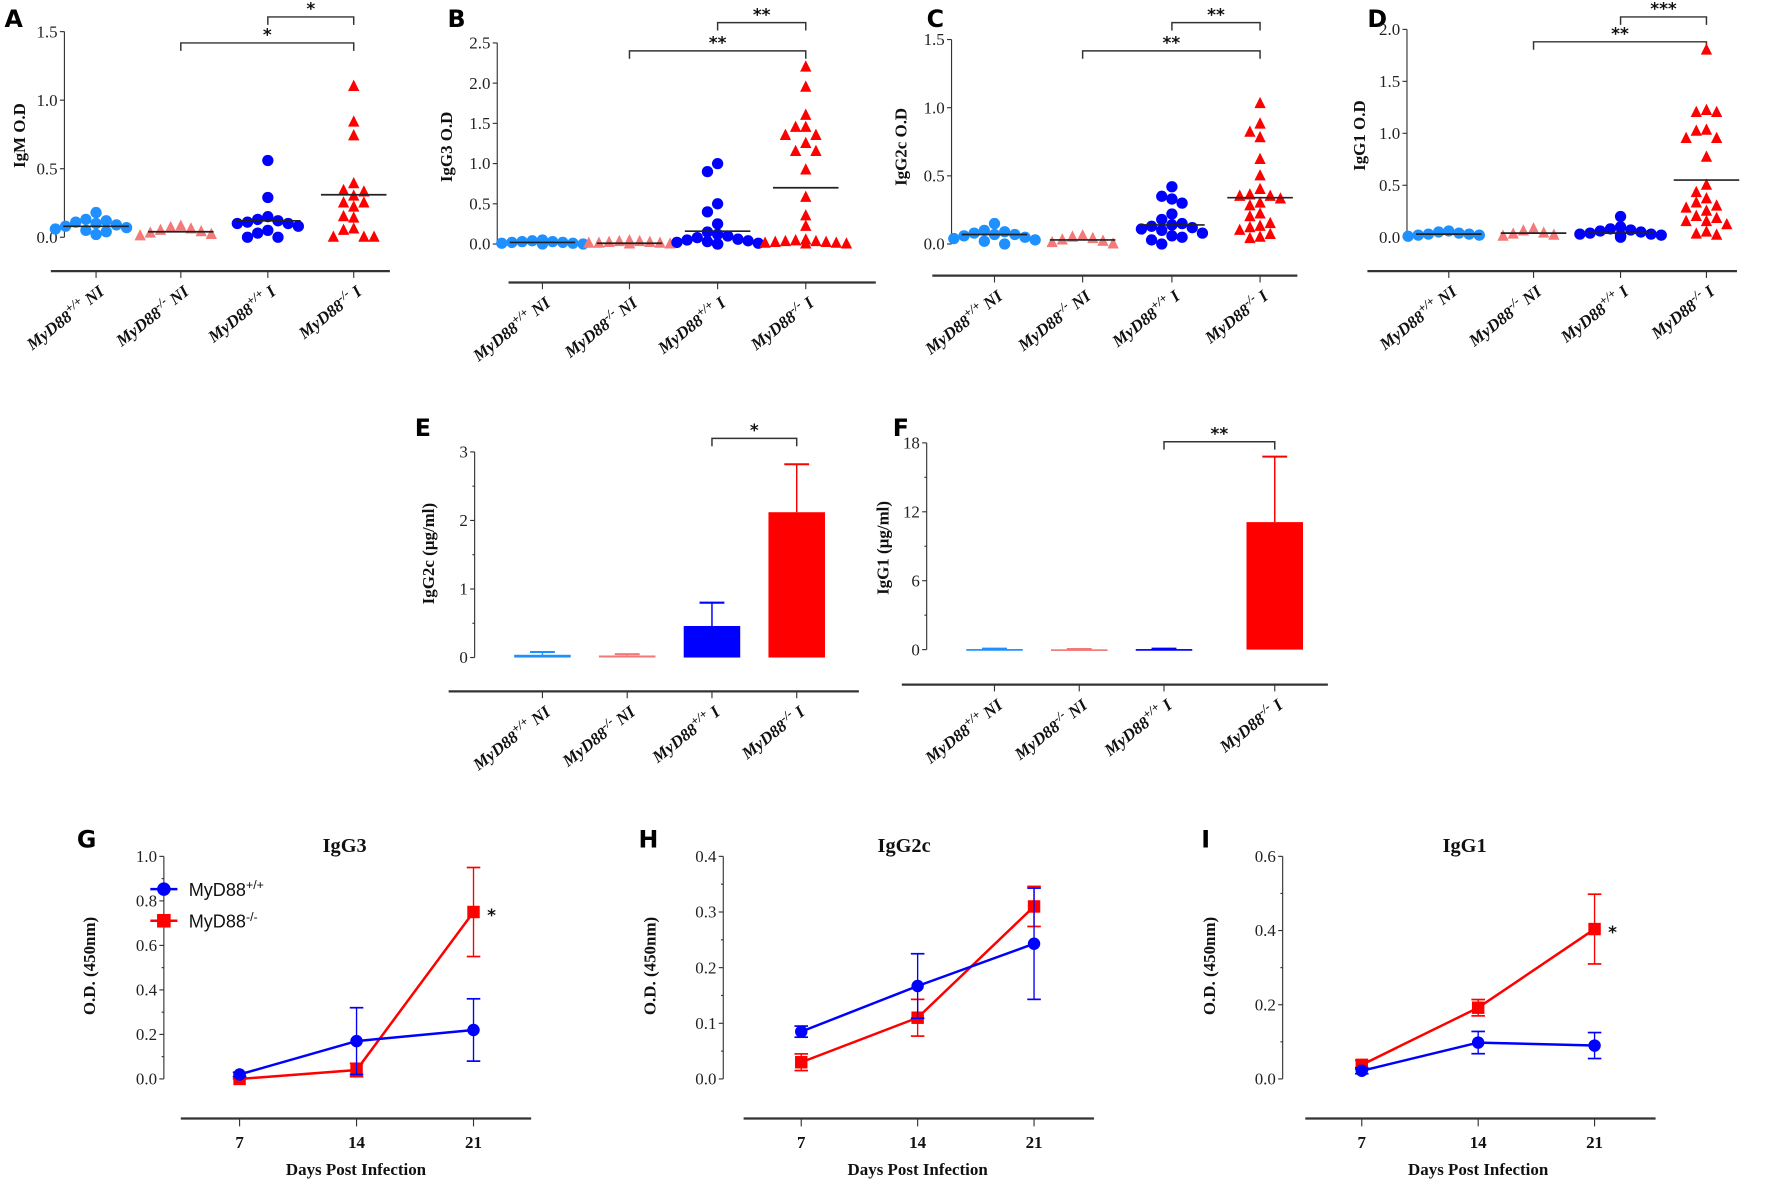 The height and width of the screenshot is (1184, 1772). I want to click on legend-marker, so click(164, 920).